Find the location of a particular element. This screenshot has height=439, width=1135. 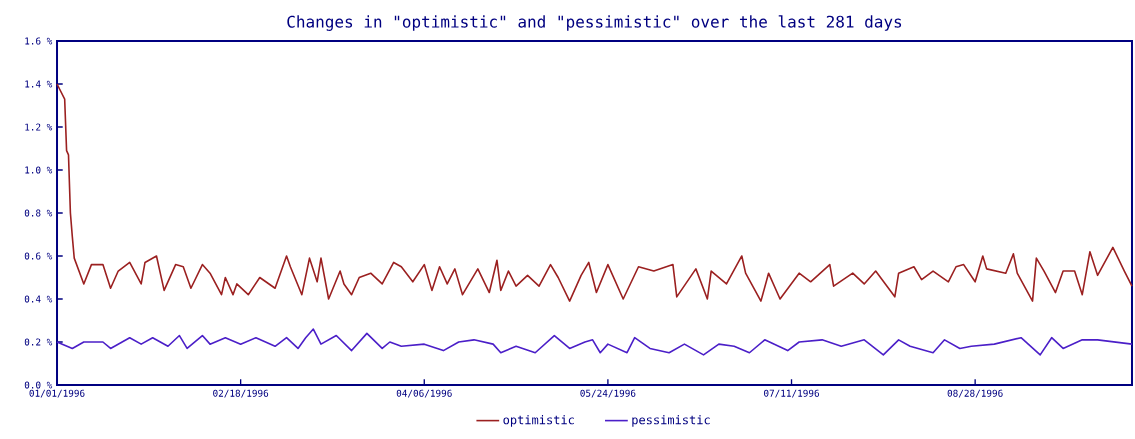

y-tick-label: 1.2 % is located at coordinates (39, 127).